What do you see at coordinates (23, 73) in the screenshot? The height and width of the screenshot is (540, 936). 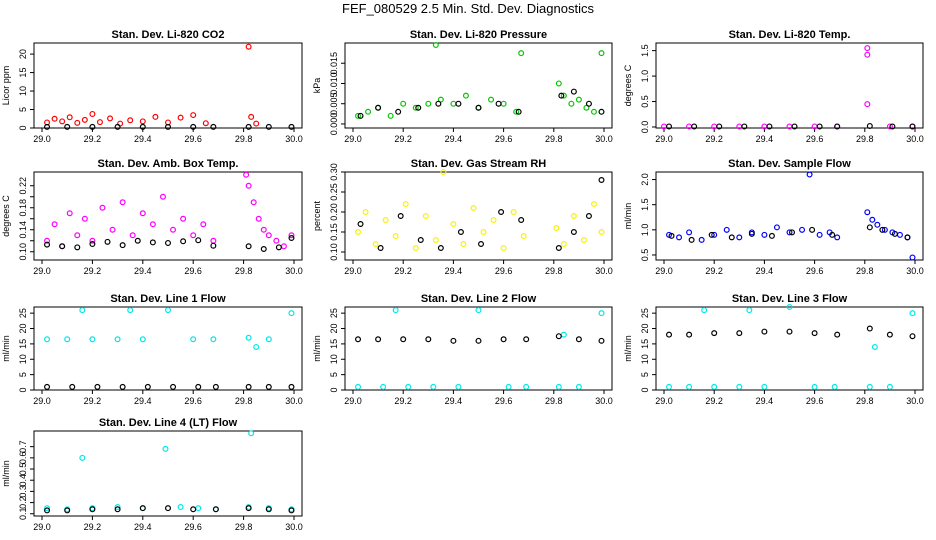 I see `y-tick-label: 15` at bounding box center [23, 73].